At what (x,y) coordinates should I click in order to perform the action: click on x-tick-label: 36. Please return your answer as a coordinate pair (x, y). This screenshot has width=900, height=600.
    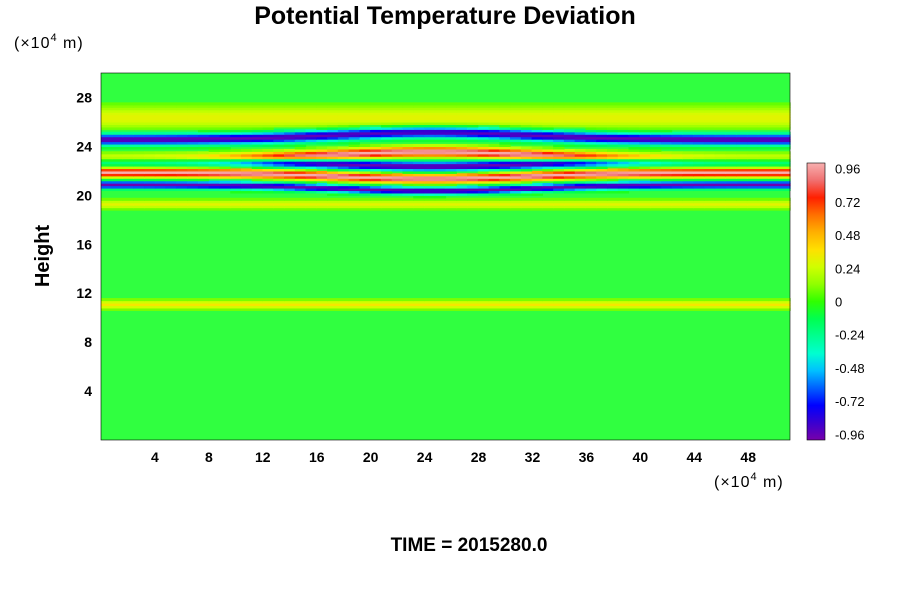
    Looking at the image, I should click on (587, 457).